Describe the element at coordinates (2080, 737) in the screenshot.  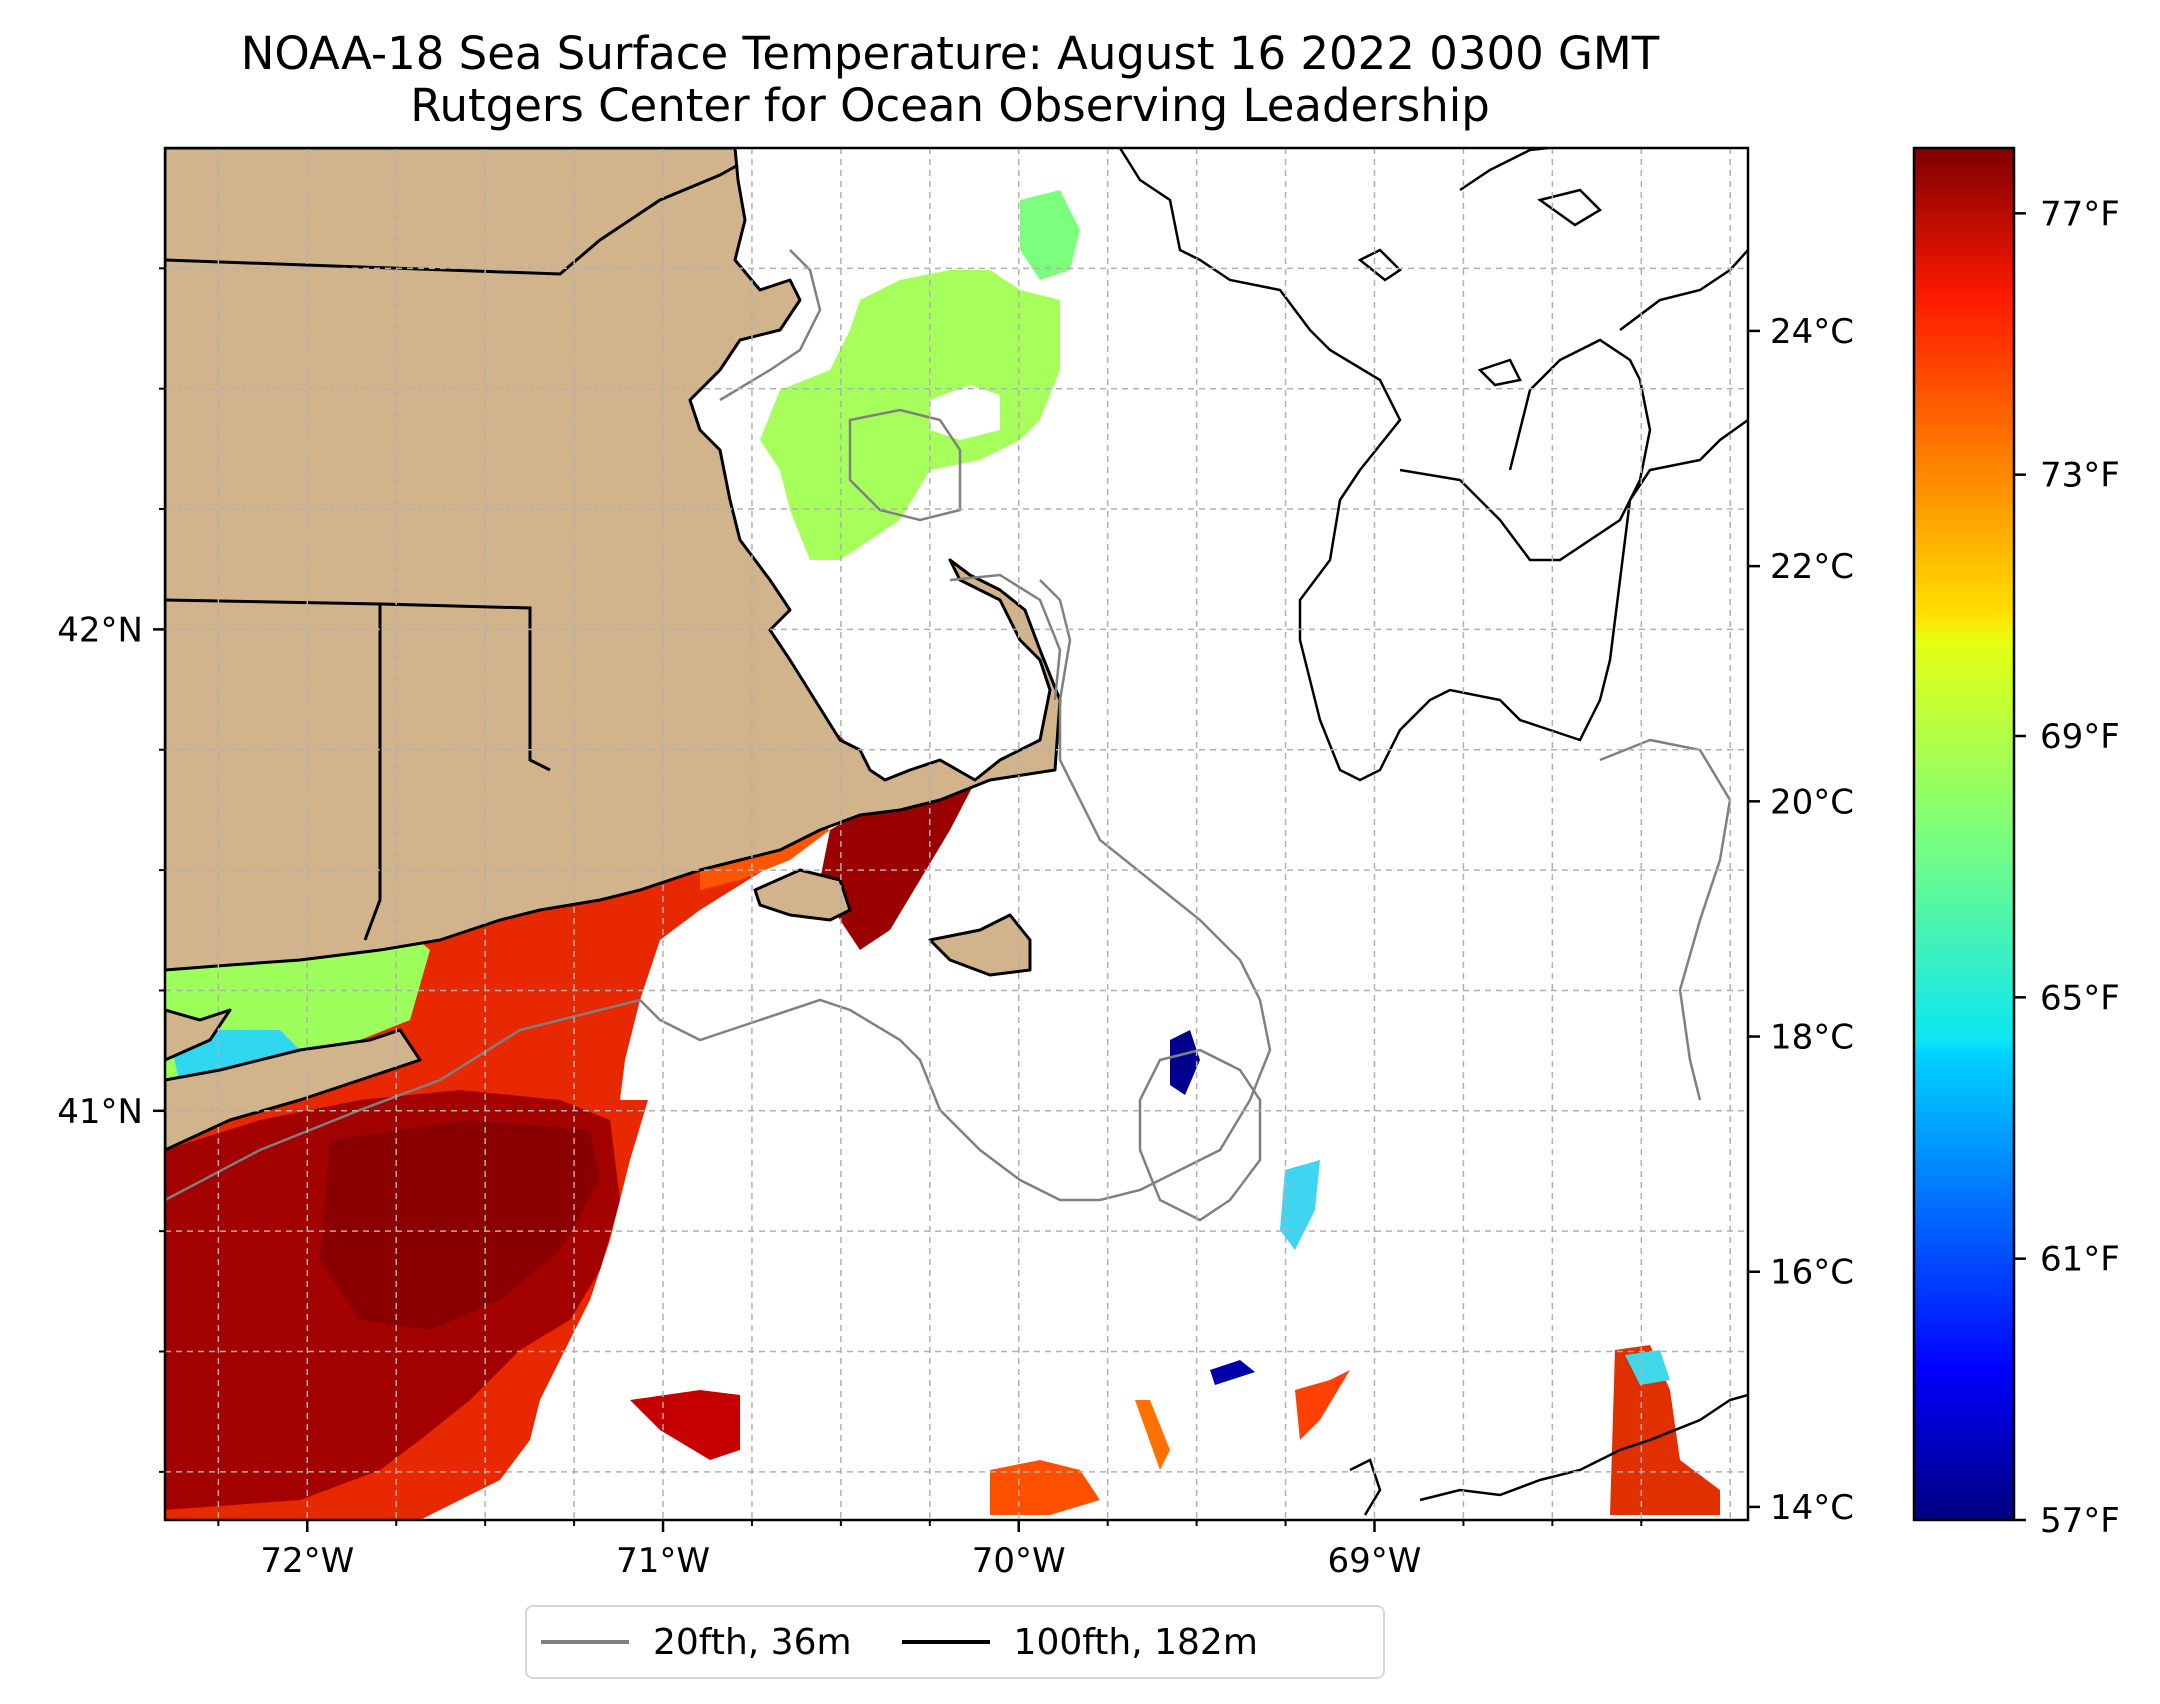
I see `colorbar-f-label: 69°F` at that location.